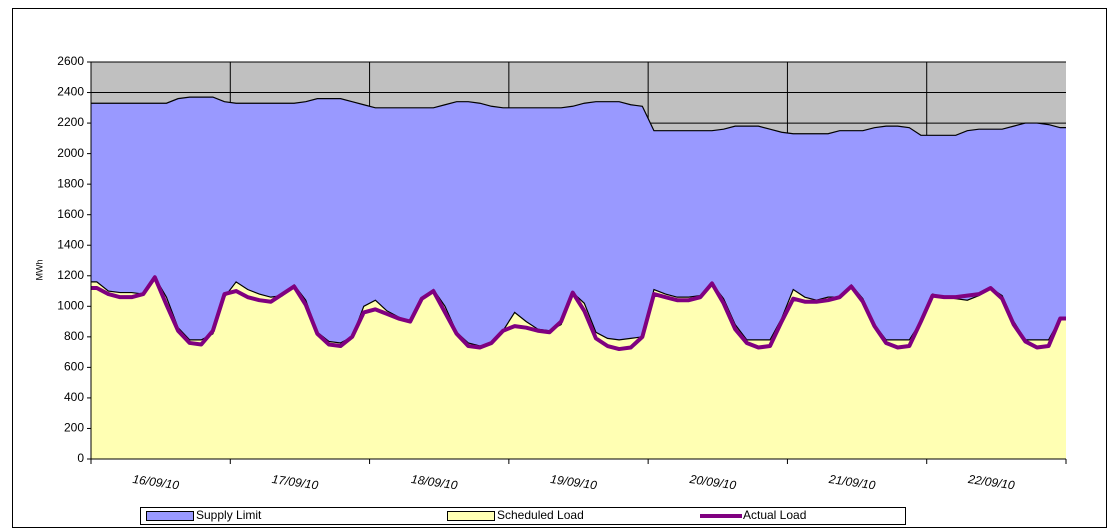 The image size is (1115, 529). I want to click on x-tick-label: 20/09/10, so click(713, 482).